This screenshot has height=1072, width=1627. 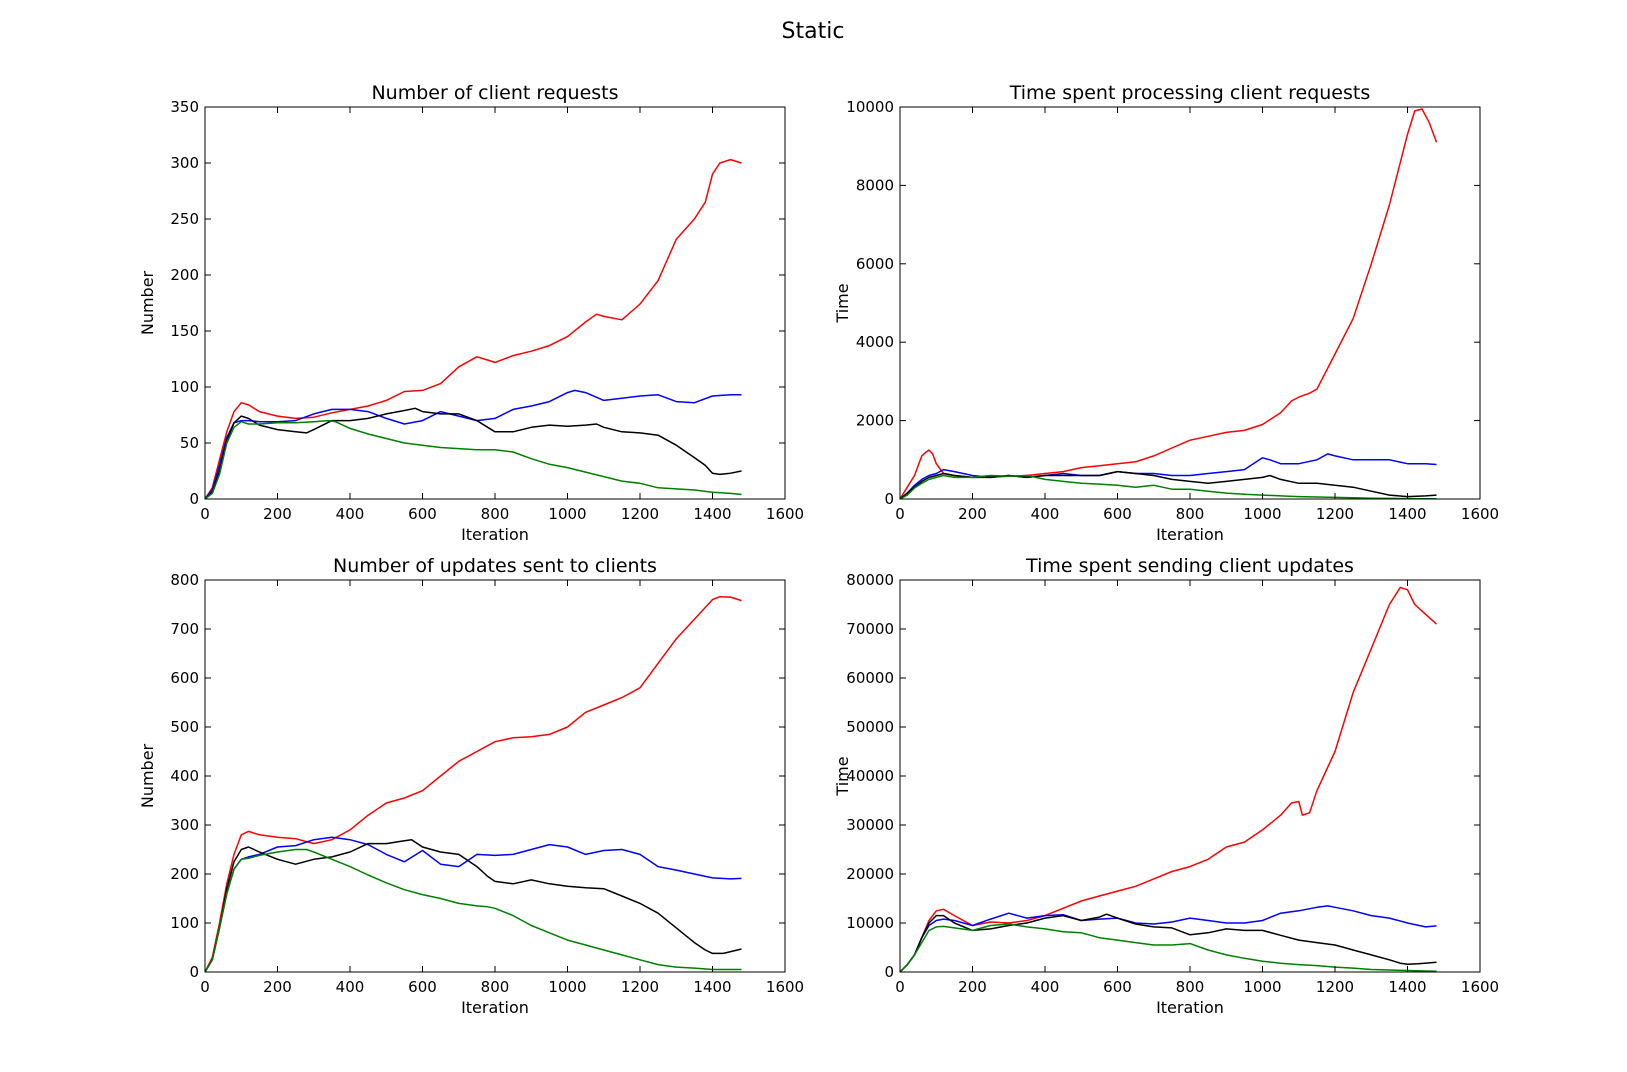 I want to click on y-tick-label: 8000, so click(x=875, y=185).